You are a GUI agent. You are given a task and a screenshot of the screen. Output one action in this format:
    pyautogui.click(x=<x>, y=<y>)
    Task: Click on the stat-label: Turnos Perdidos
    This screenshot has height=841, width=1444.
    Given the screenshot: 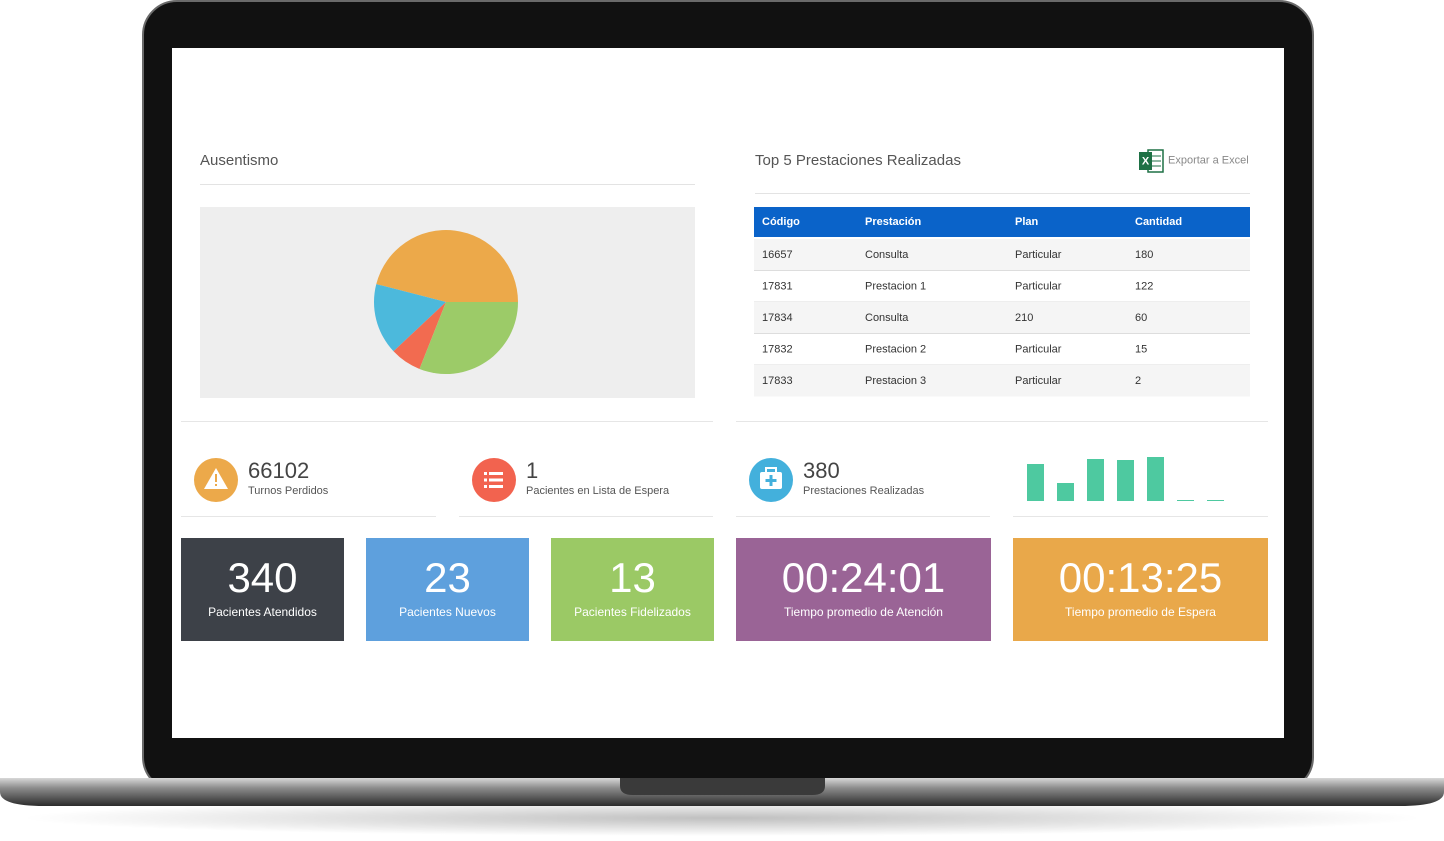 What is the action you would take?
    pyautogui.click(x=288, y=491)
    